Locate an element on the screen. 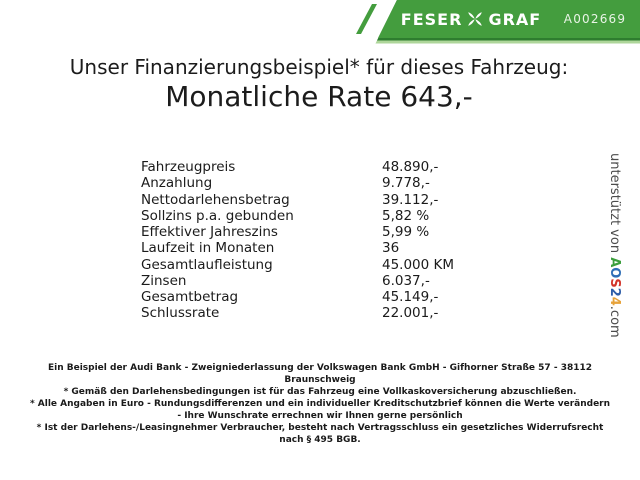 The width and height of the screenshot is (640, 480). row-value: 39.112,- is located at coordinates (410, 199).